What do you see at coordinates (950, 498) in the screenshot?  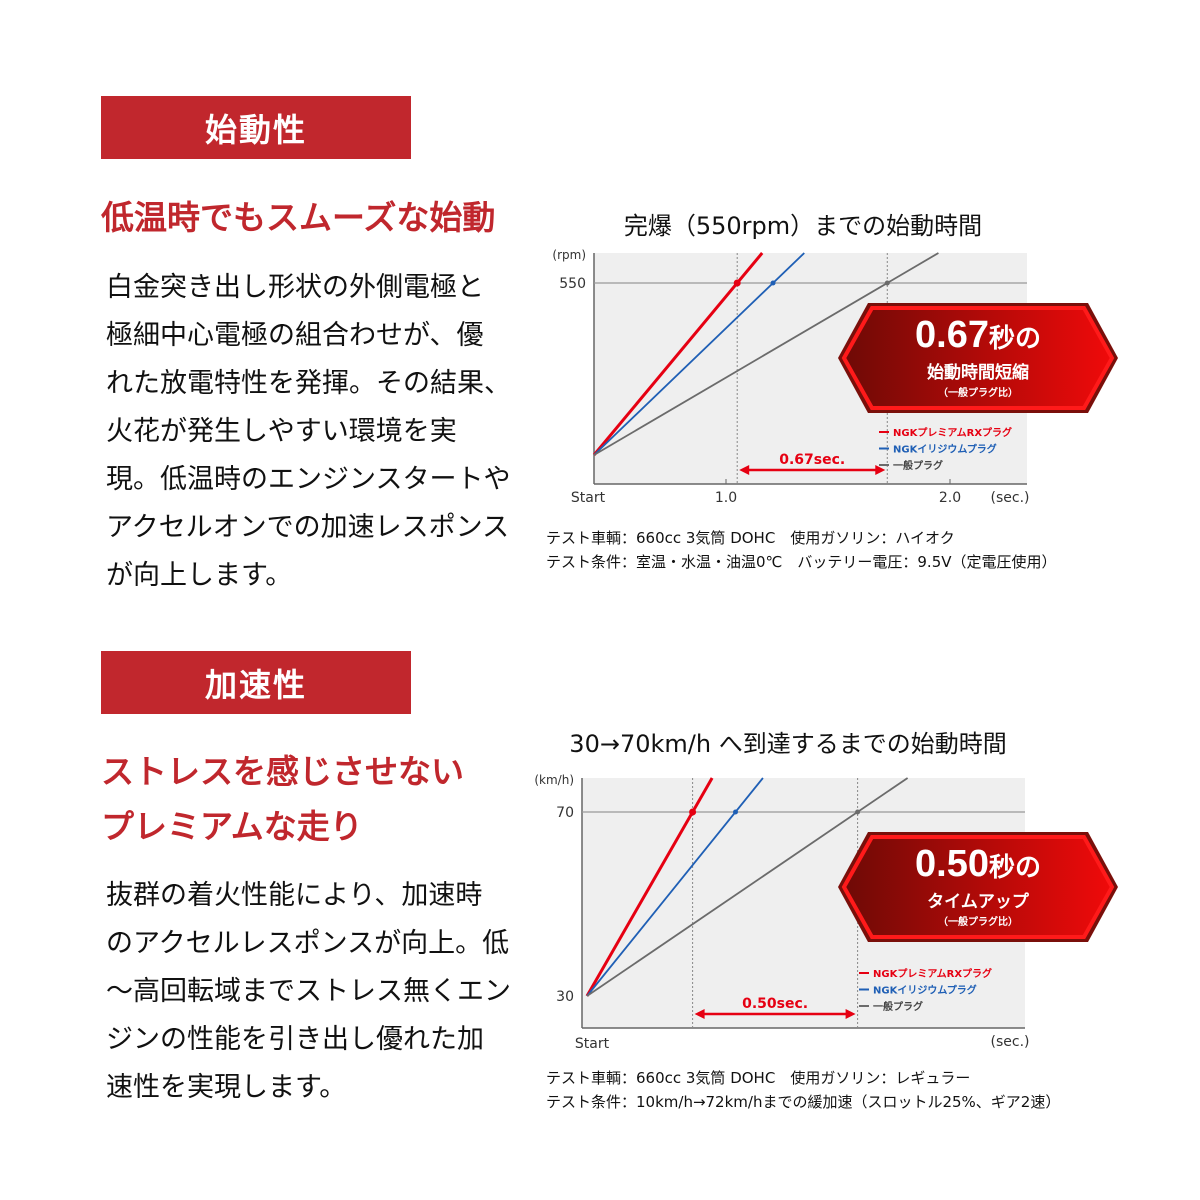 I see `x-tick-label: 2.0` at bounding box center [950, 498].